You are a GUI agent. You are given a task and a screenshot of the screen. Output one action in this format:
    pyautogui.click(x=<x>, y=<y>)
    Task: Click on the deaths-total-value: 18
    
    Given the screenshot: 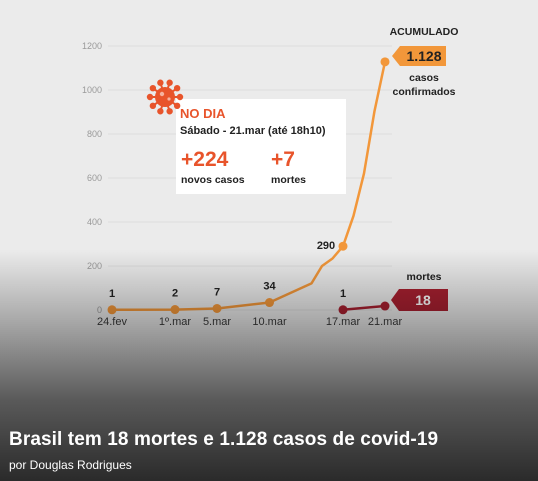 What is the action you would take?
    pyautogui.click(x=423, y=300)
    